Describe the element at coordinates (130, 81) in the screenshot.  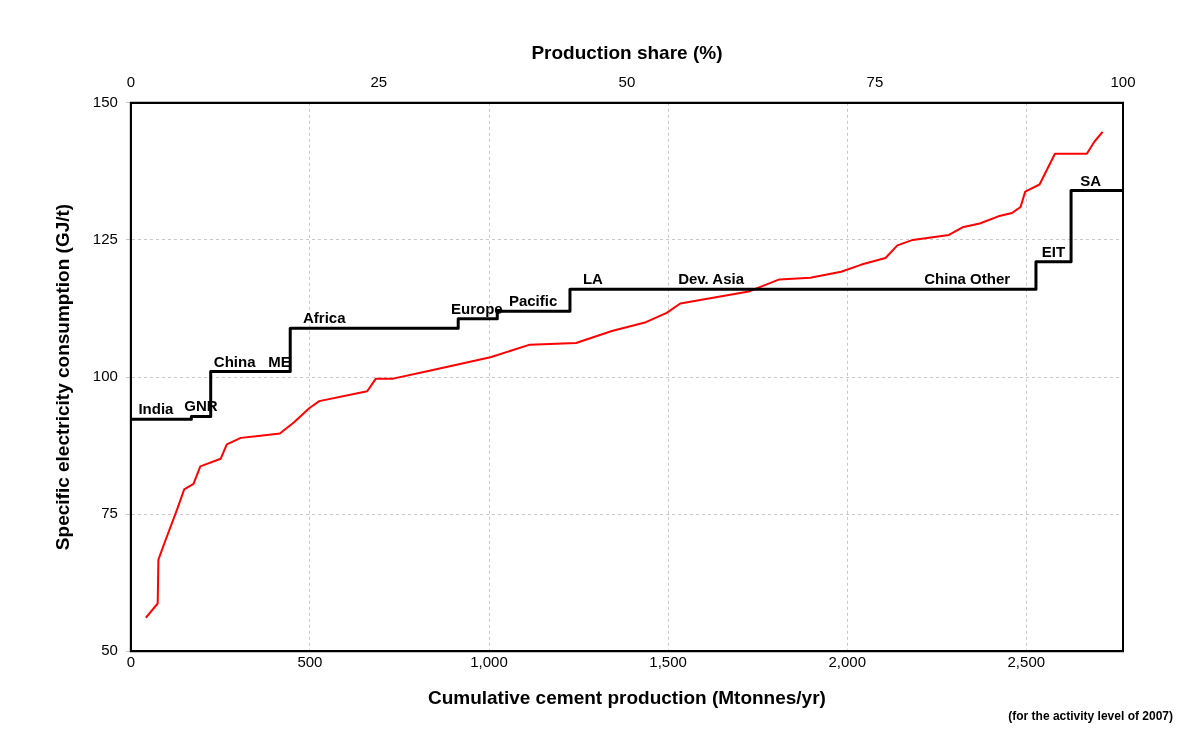
I see `x2-tick-label: 0` at that location.